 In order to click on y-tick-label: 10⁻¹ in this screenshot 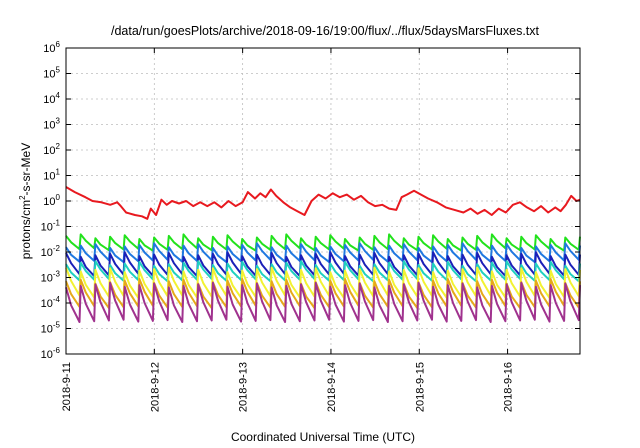, I will do `click(51, 226)`.